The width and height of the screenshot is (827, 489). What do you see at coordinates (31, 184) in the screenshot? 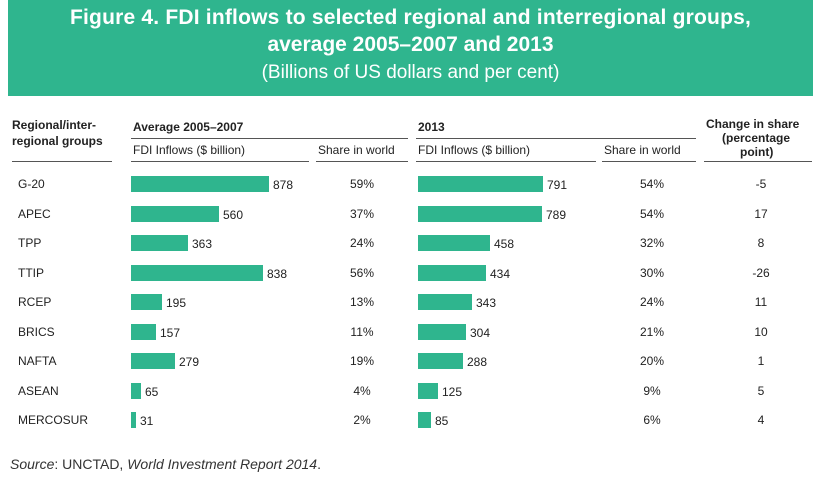
I see `category-label: G-20` at bounding box center [31, 184].